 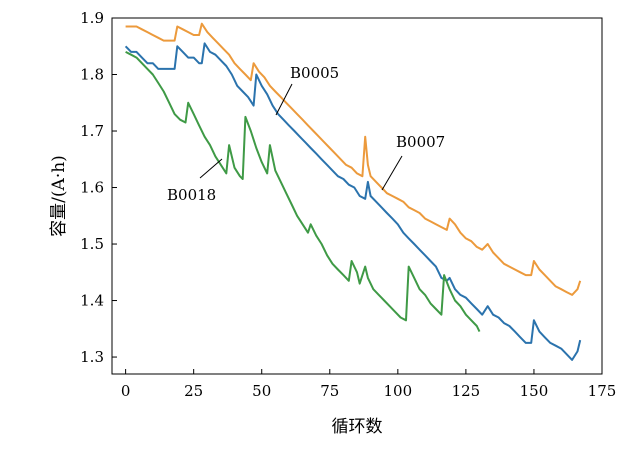 What do you see at coordinates (92, 357) in the screenshot?
I see `y-tick-label: 1.3` at bounding box center [92, 357].